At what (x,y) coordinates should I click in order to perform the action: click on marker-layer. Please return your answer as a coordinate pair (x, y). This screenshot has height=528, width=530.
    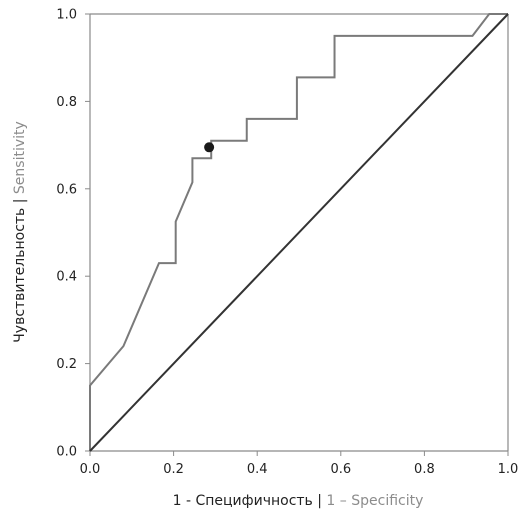
    Looking at the image, I should click on (209, 147).